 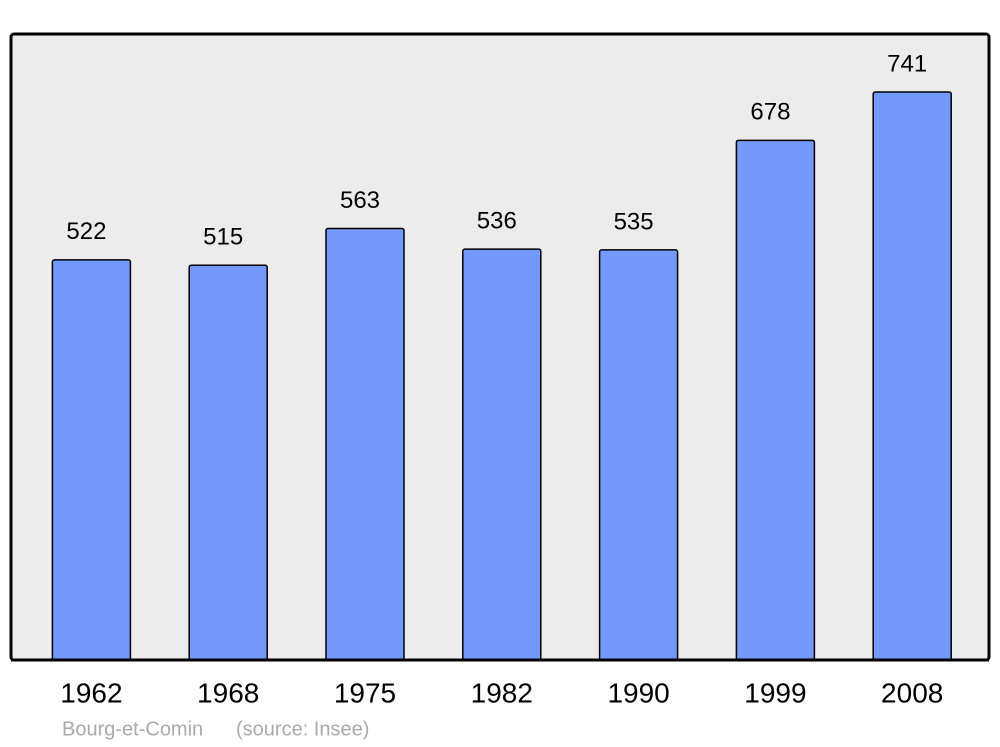 I want to click on footnote-place: Bourg-et-Comin, so click(x=132, y=729).